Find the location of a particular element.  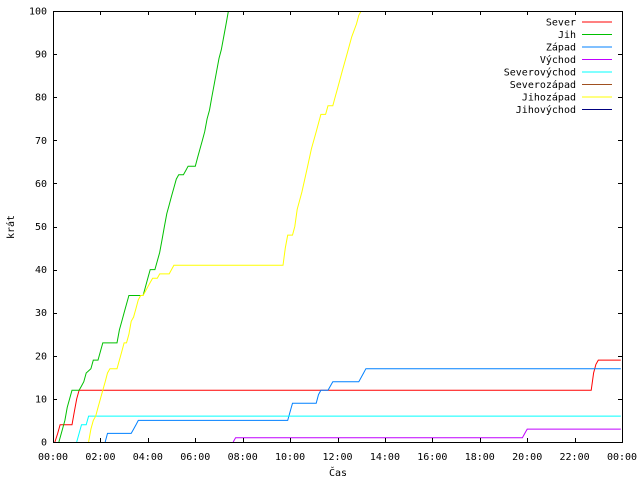

x-tick-label: 20:00 is located at coordinates (527, 457).